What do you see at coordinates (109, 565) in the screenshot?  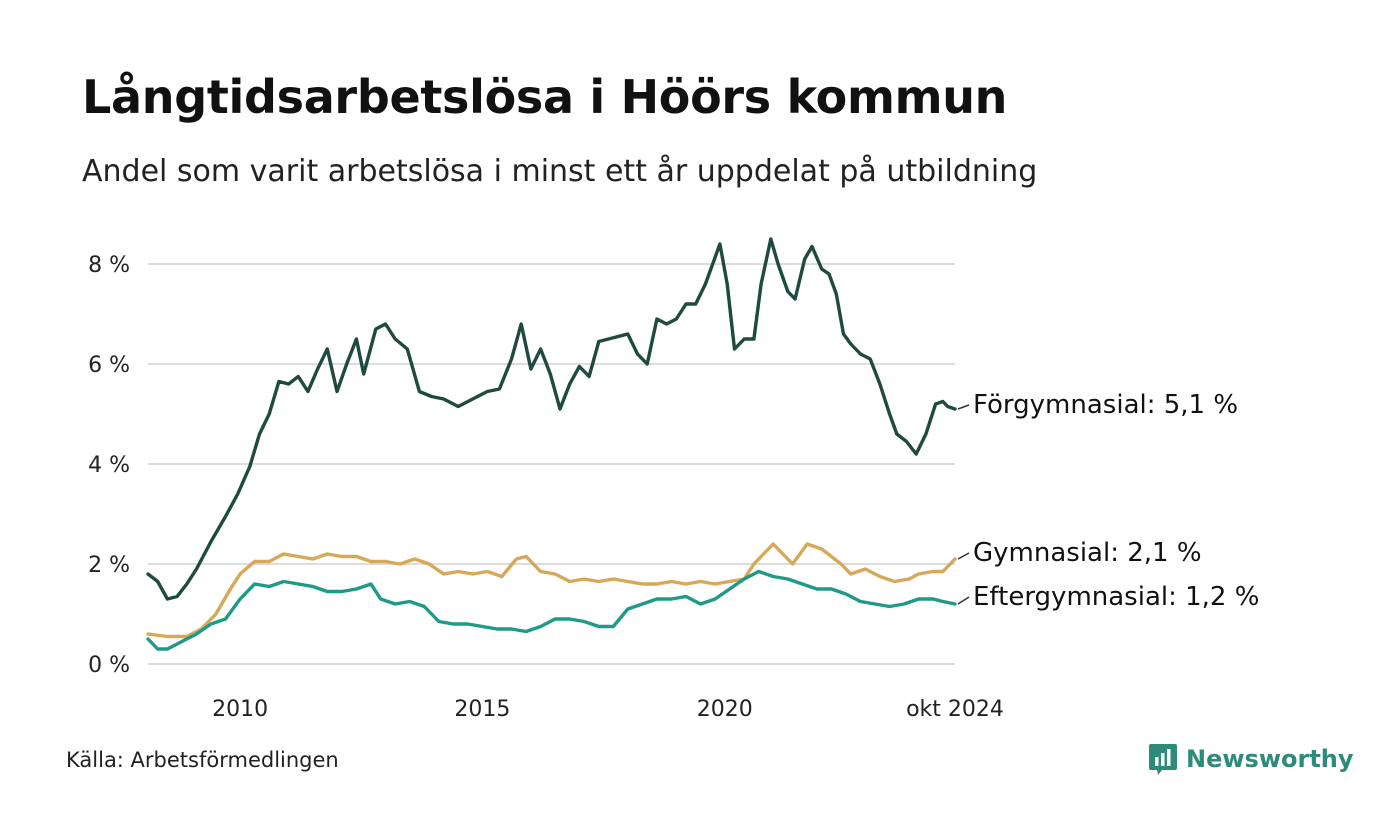 I see `y-tick-label: 2 %` at bounding box center [109, 565].